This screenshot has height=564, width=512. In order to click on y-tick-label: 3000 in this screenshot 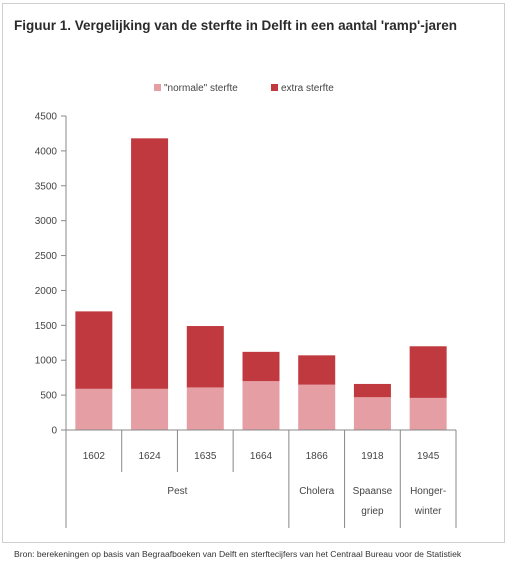, I will do `click(46, 221)`.